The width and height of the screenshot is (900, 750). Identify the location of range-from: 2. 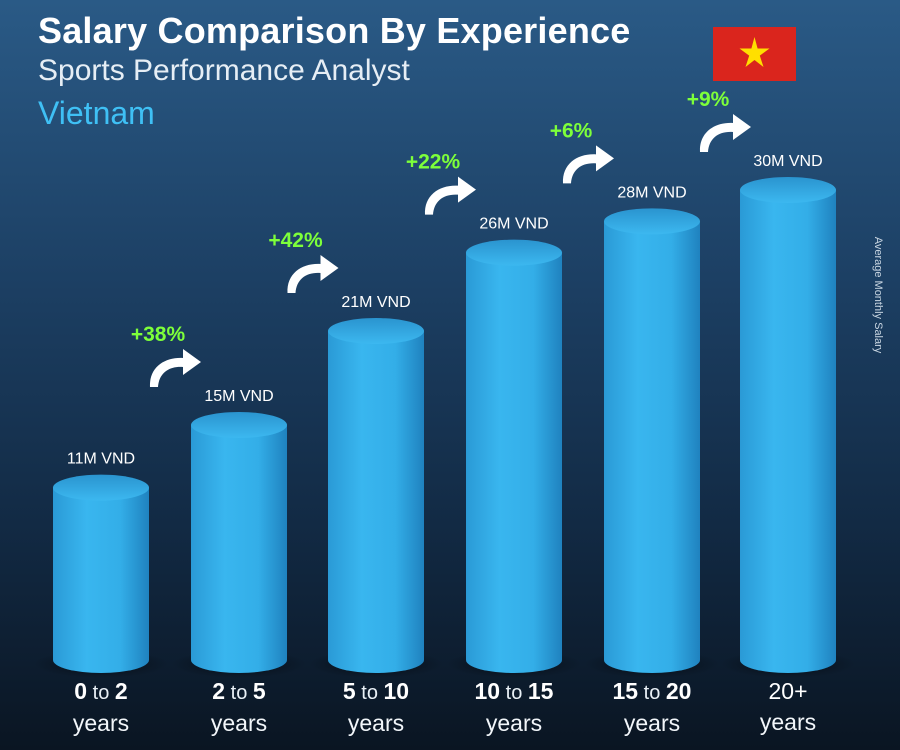
(219, 691).